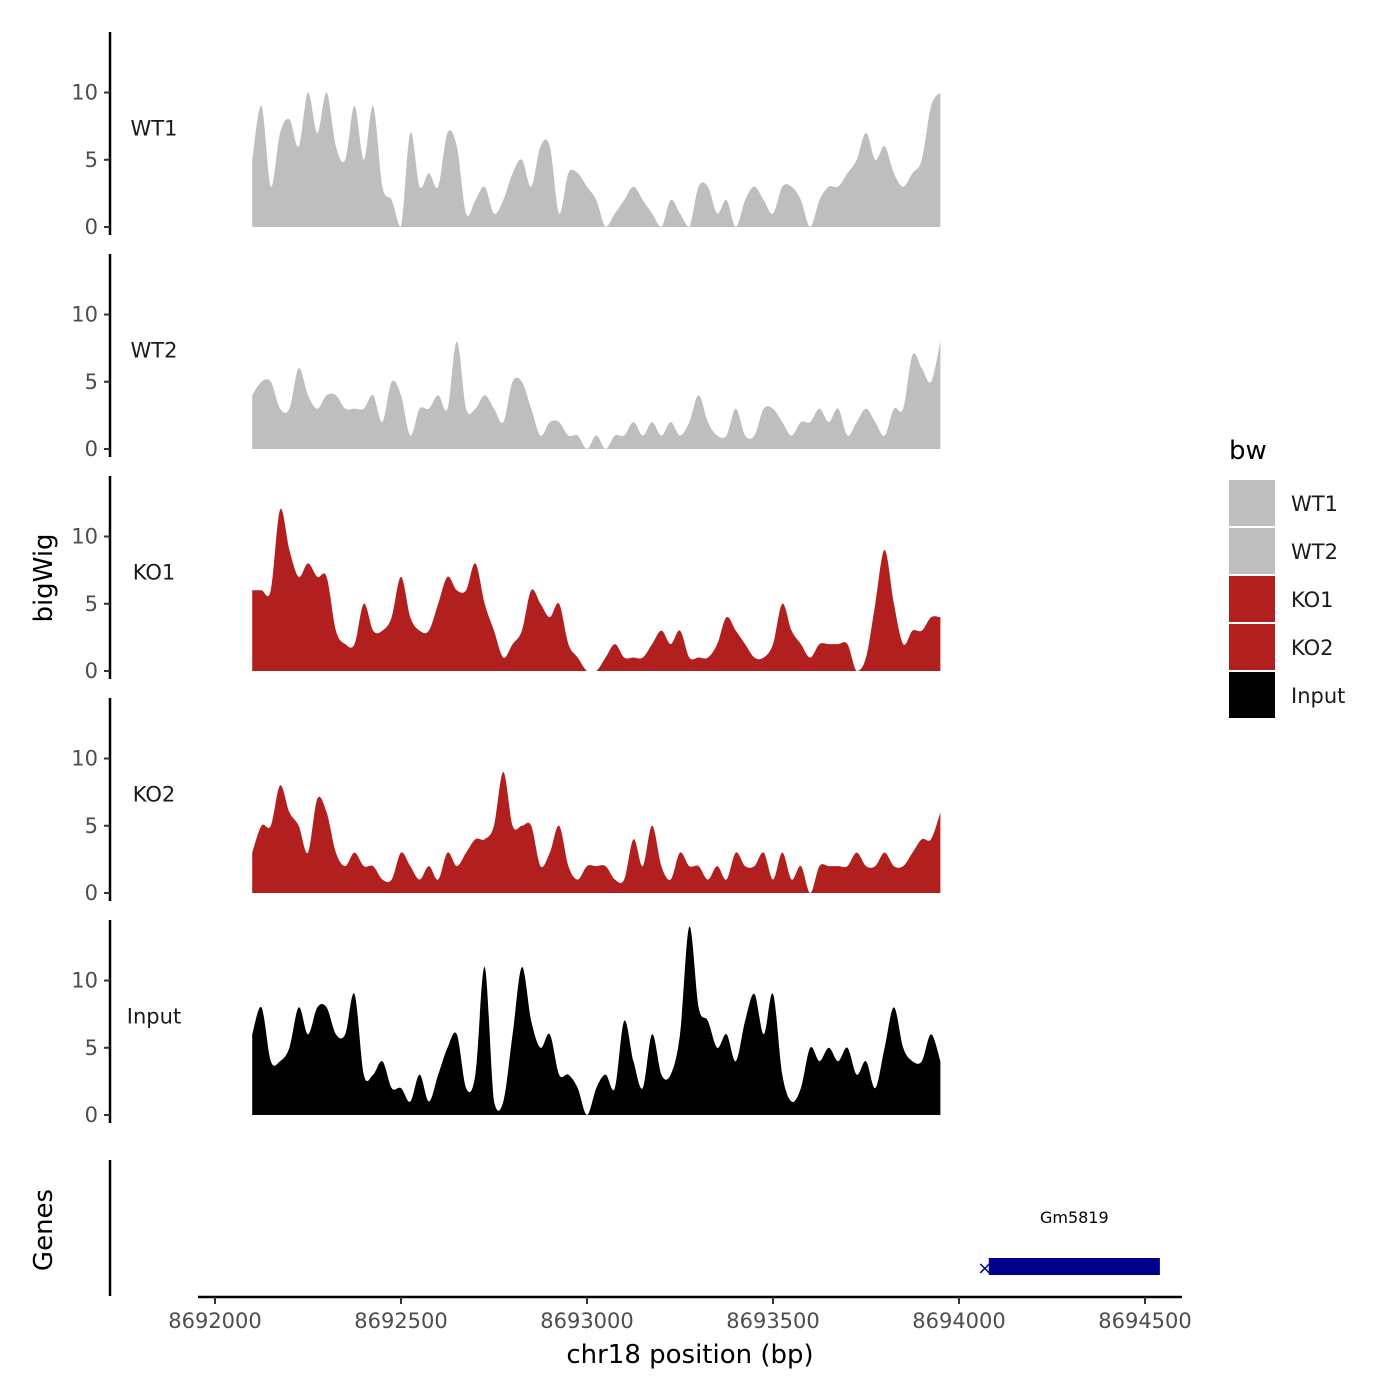  I want to click on x-tick-label: 8692000, so click(215, 1321).